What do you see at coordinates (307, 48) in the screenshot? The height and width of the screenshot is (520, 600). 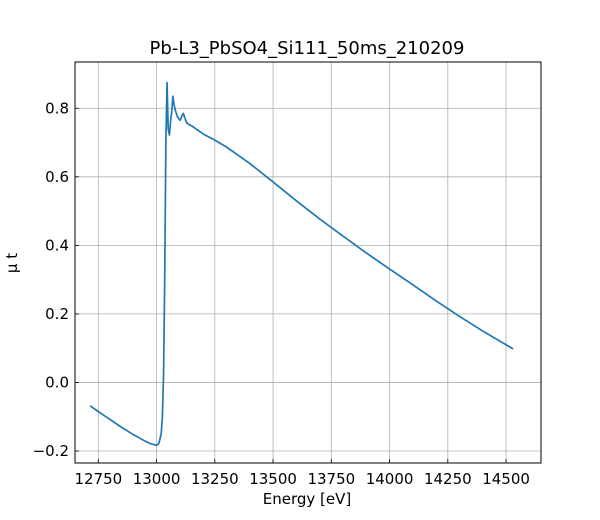 I see `chart-title: Pb-L3_PbSO4_Si111_50ms_210209` at bounding box center [307, 48].